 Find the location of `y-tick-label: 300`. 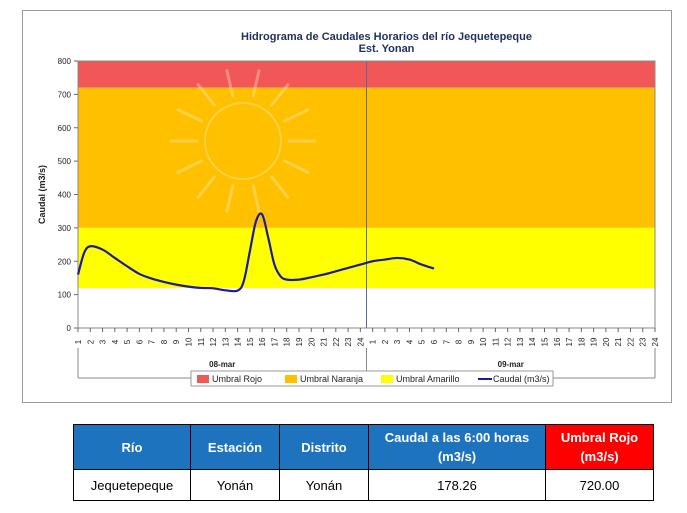

y-tick-label: 300 is located at coordinates (65, 228).